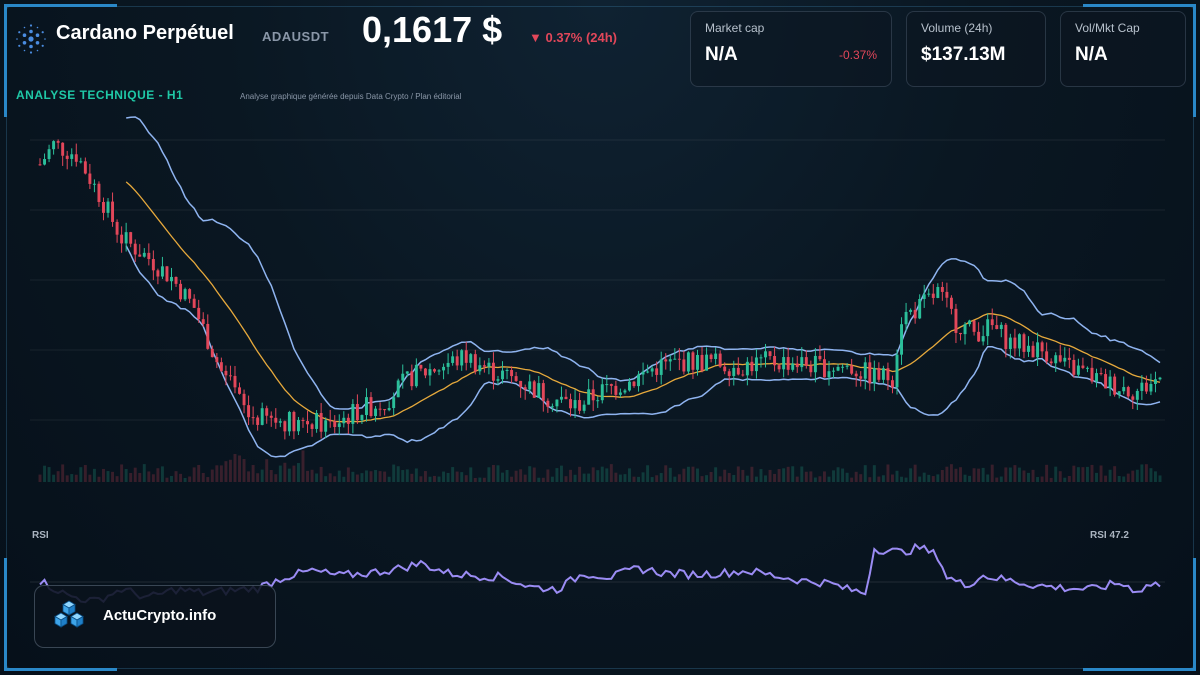 This screenshot has width=1200, height=675. What do you see at coordinates (155, 616) in the screenshot?
I see `brand-badge: ActuCrypto.info` at bounding box center [155, 616].